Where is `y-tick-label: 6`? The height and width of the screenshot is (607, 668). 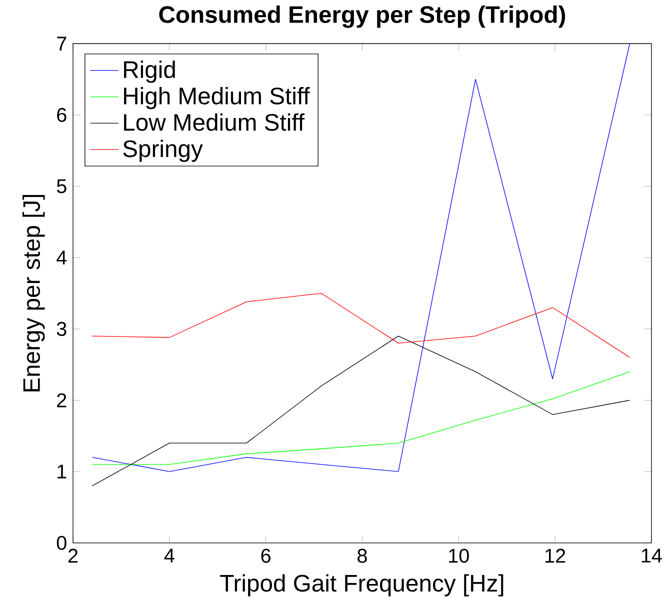
y-tick-label: 6 is located at coordinates (61, 115).